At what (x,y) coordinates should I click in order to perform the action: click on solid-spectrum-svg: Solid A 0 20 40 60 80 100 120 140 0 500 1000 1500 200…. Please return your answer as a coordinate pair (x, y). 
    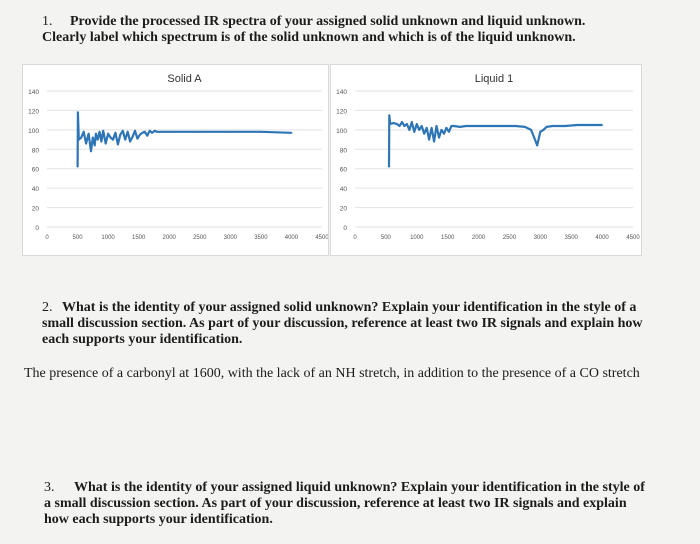
    Looking at the image, I should click on (178, 157).